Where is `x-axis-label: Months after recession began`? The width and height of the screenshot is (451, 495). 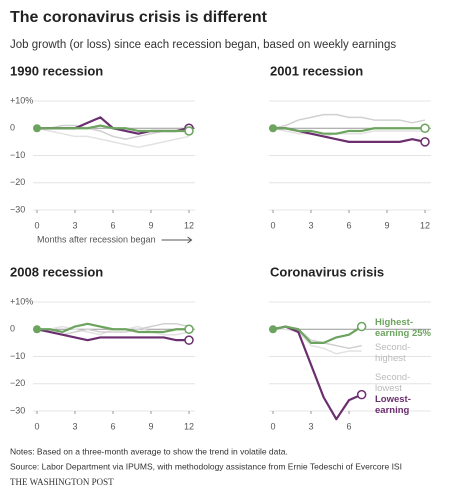 x-axis-label: Months after recession began is located at coordinates (96, 239).